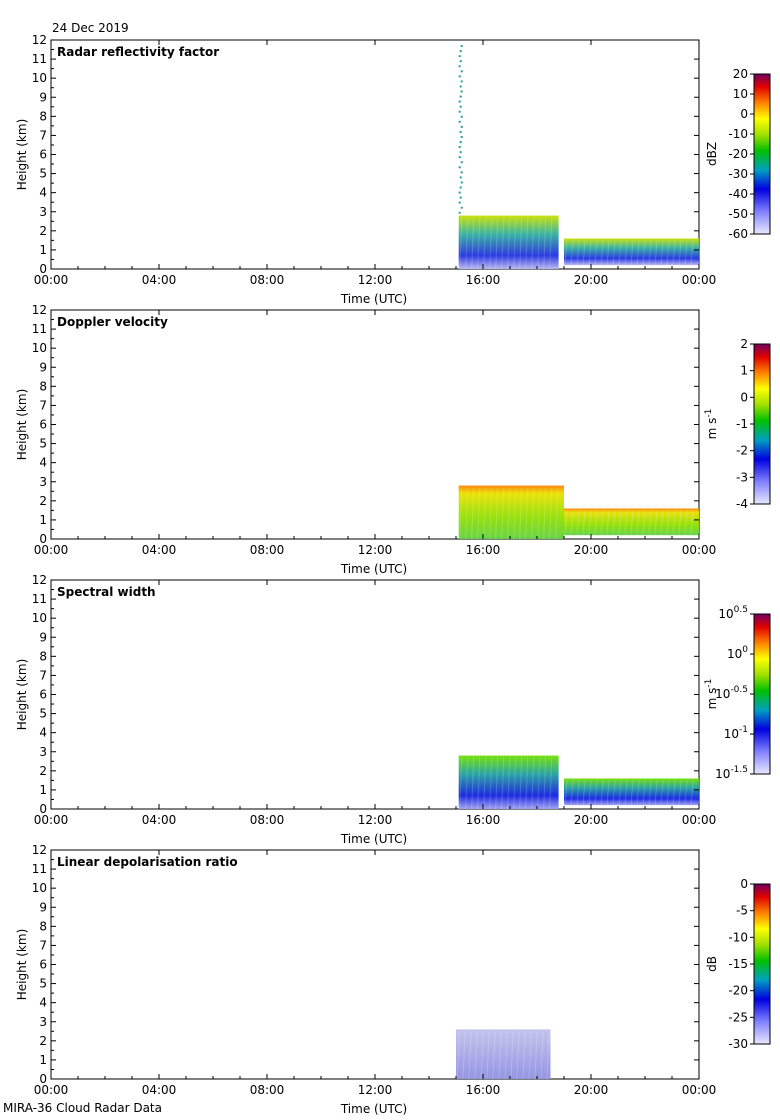  I want to click on y-tick-label: 3, so click(43, 752).